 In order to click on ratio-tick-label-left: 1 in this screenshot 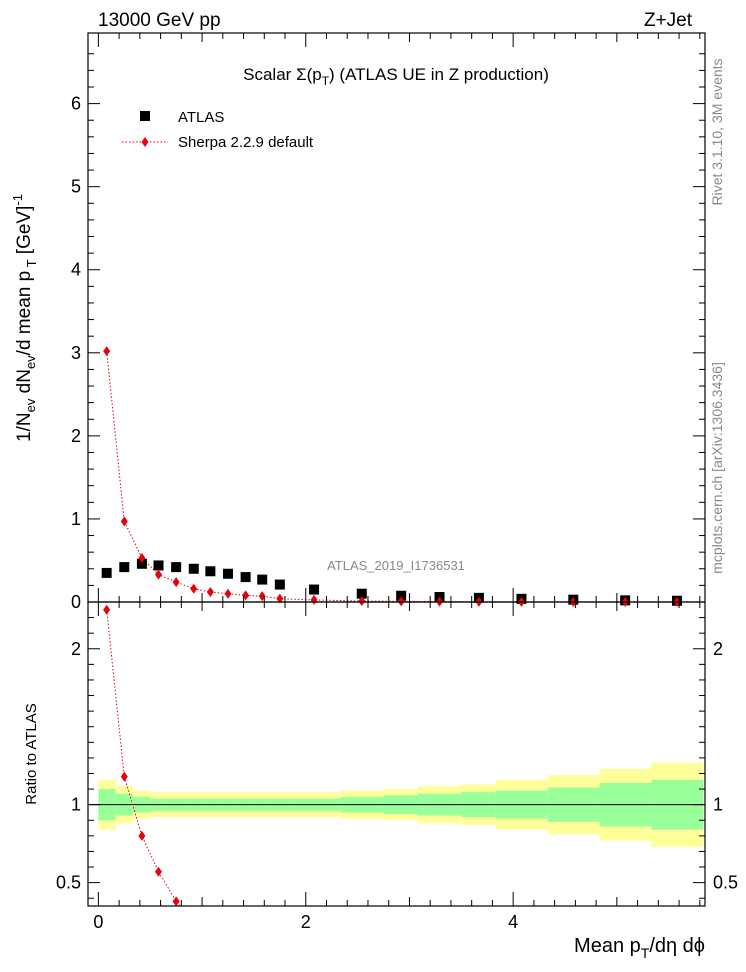, I will do `click(76, 805)`.